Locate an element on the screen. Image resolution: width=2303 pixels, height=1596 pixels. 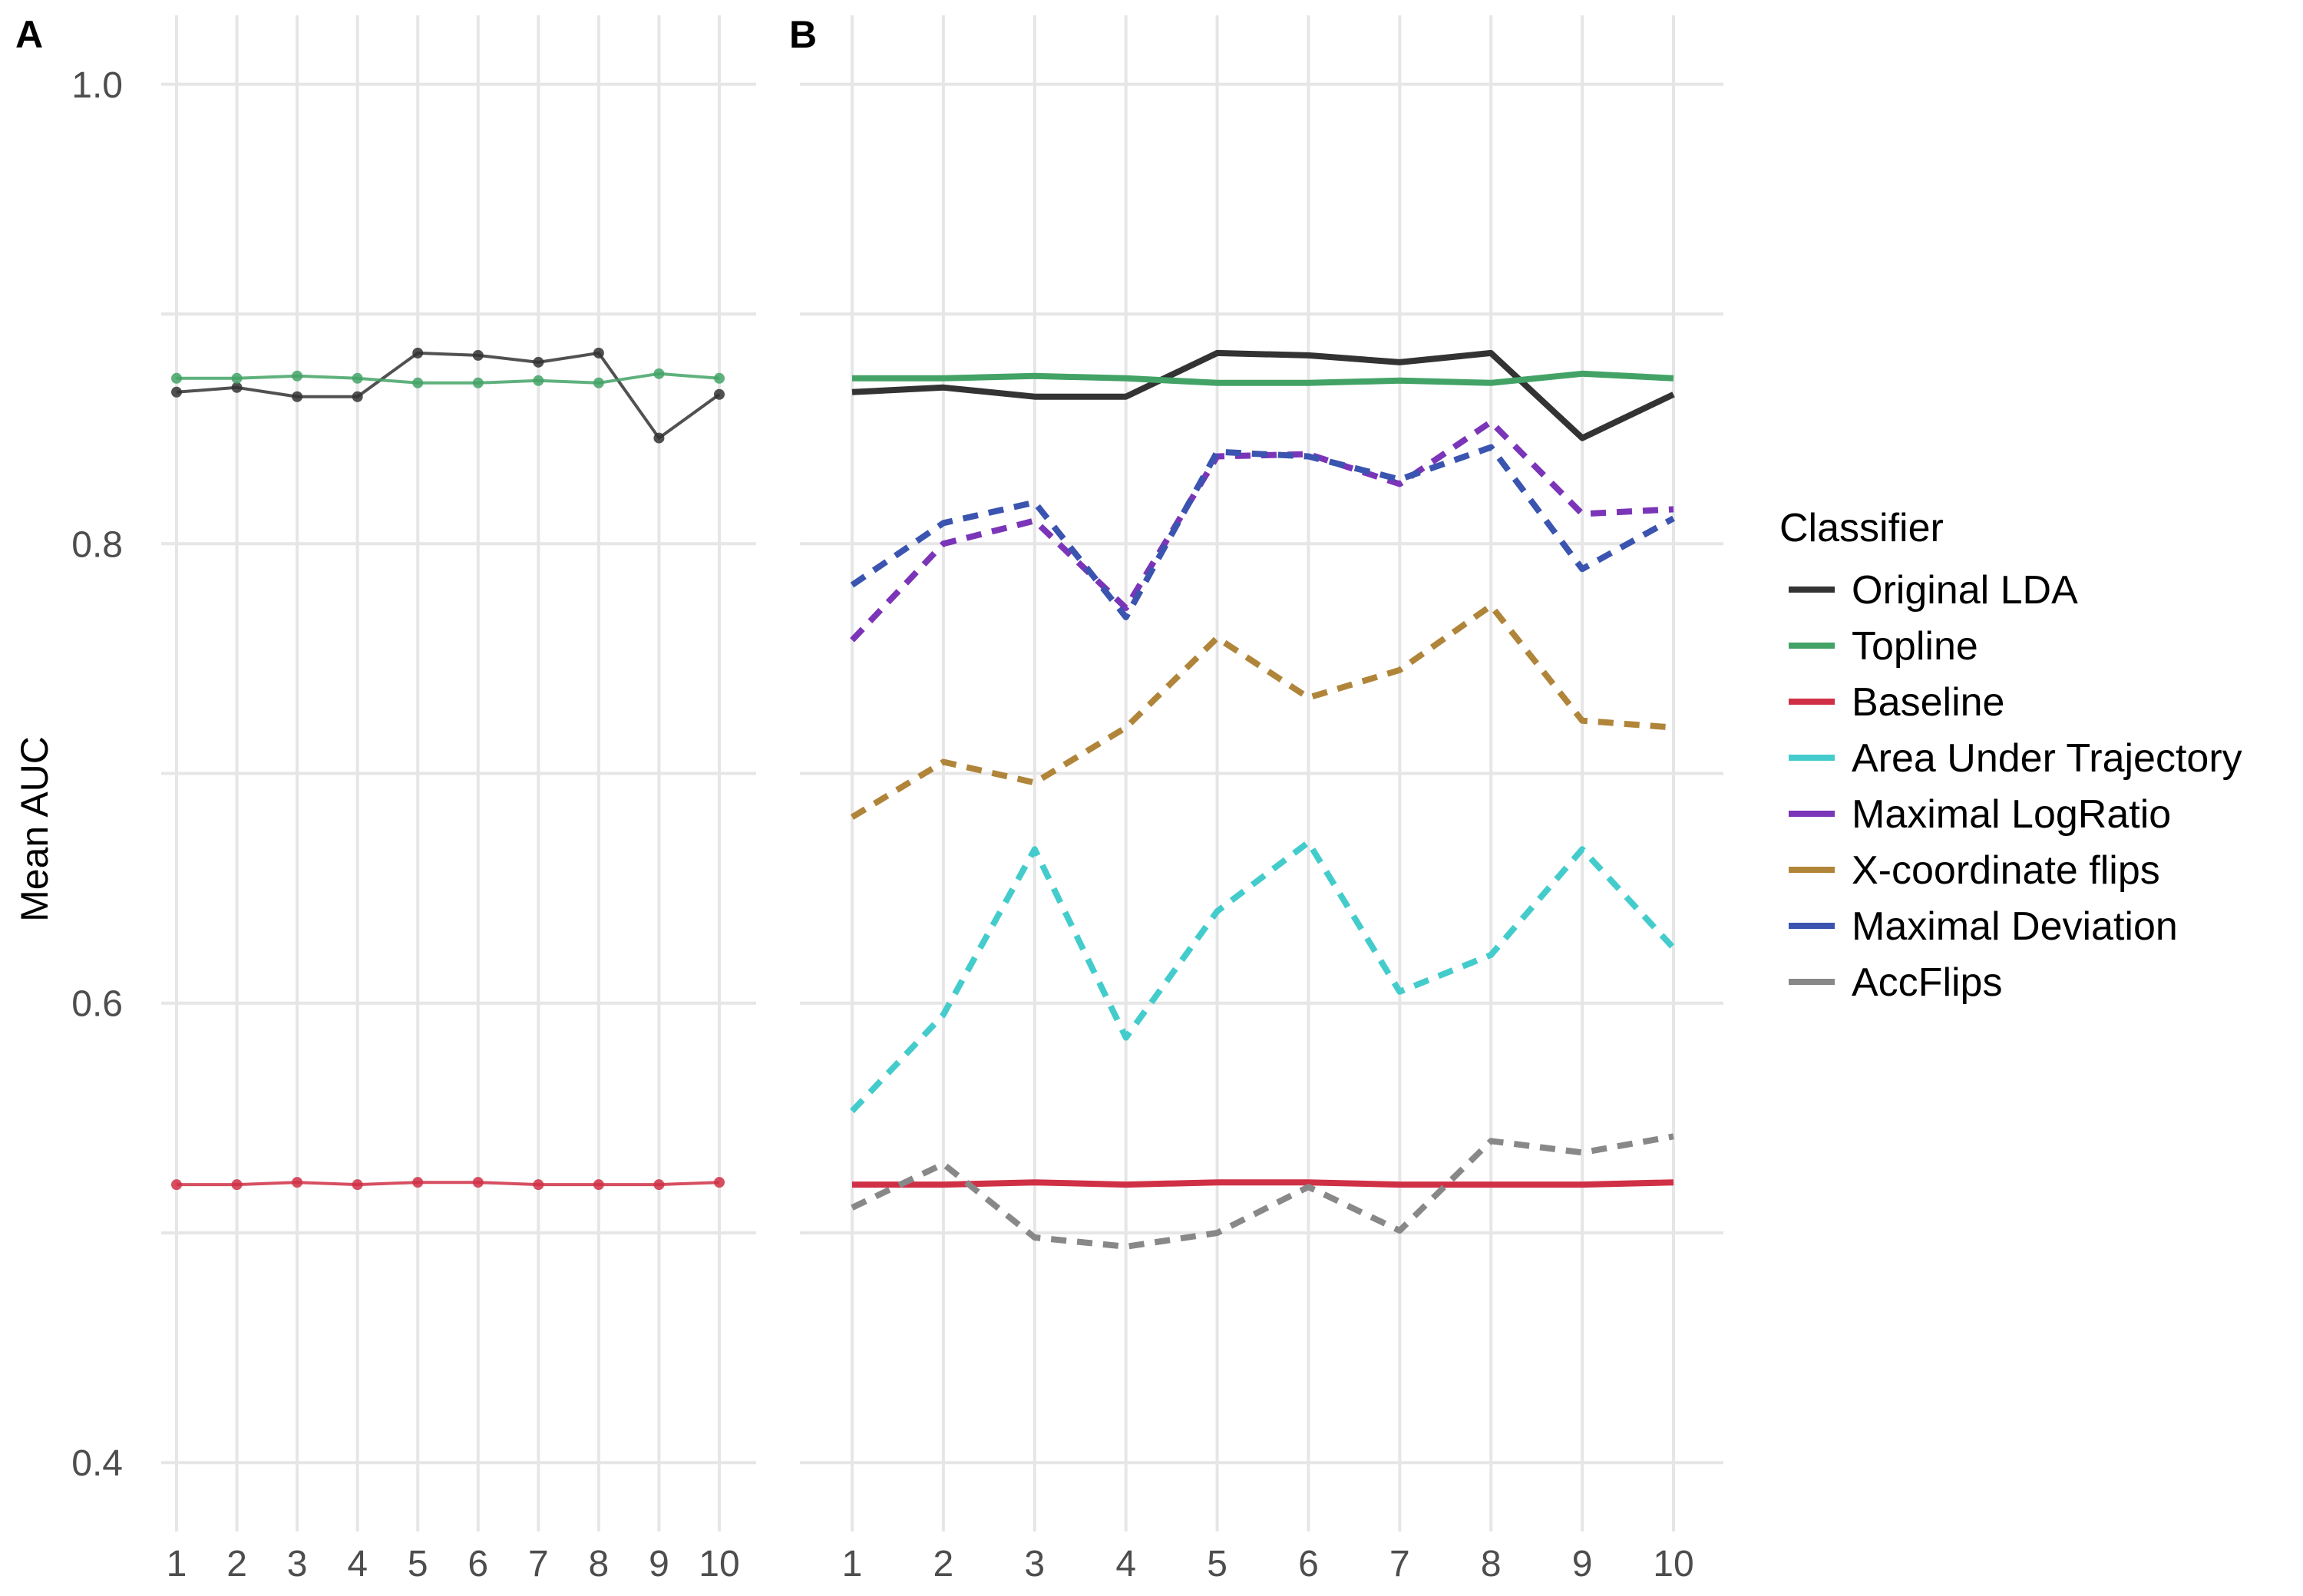
legend-title: Classifier is located at coordinates (1862, 528).